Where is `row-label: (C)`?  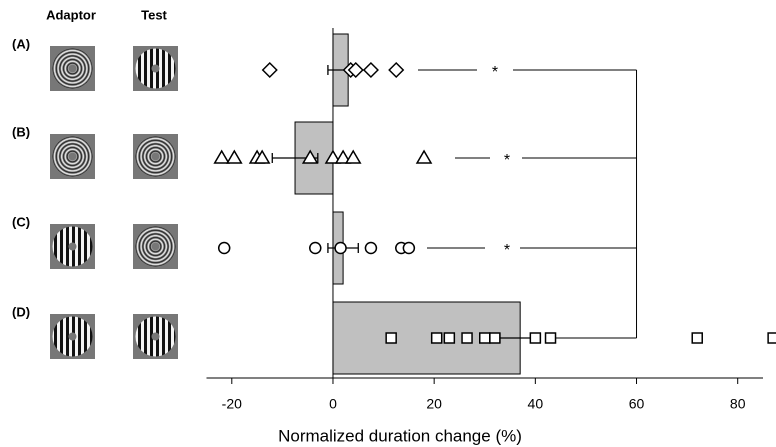 row-label: (C) is located at coordinates (21, 221).